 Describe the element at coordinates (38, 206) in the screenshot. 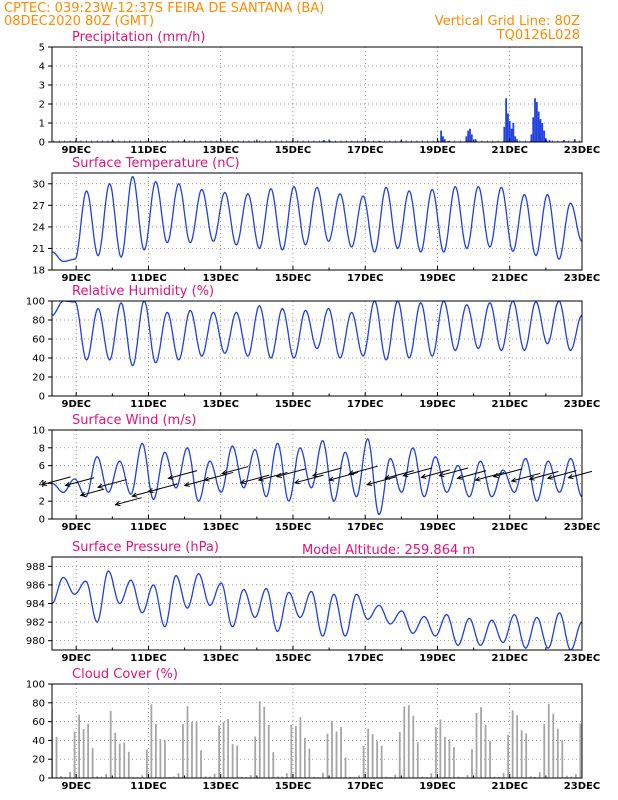

I see `y-tick-label: 27` at that location.